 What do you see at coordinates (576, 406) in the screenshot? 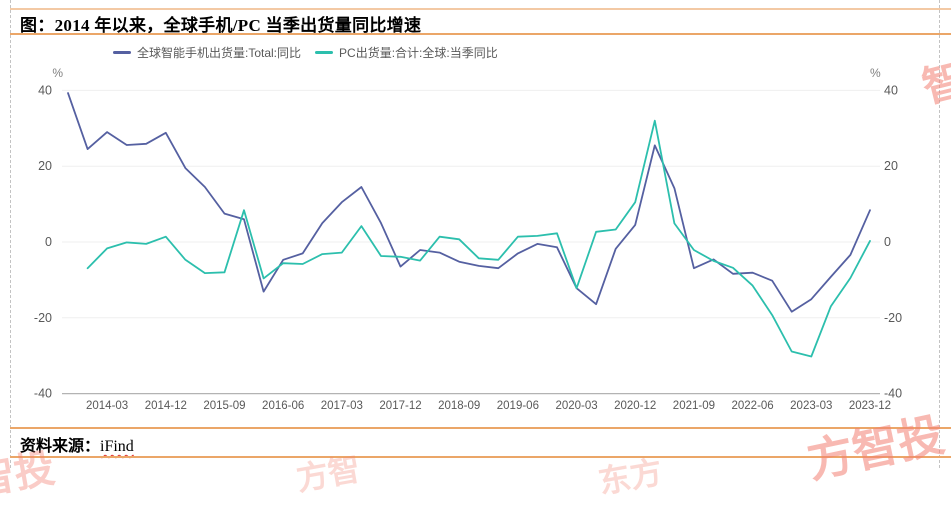
I see `x-tick-label: 2020-03` at bounding box center [576, 406].